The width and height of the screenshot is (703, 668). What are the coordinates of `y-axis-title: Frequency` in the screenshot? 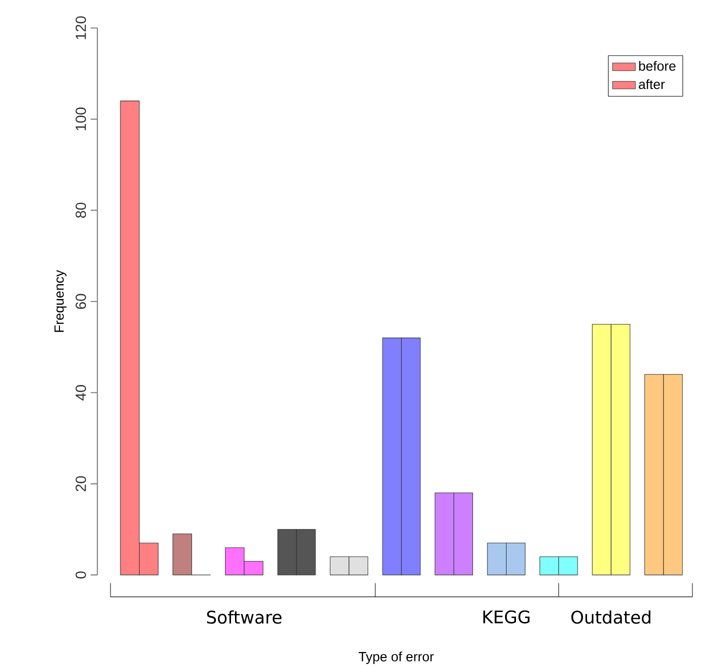 It's located at (60, 301).